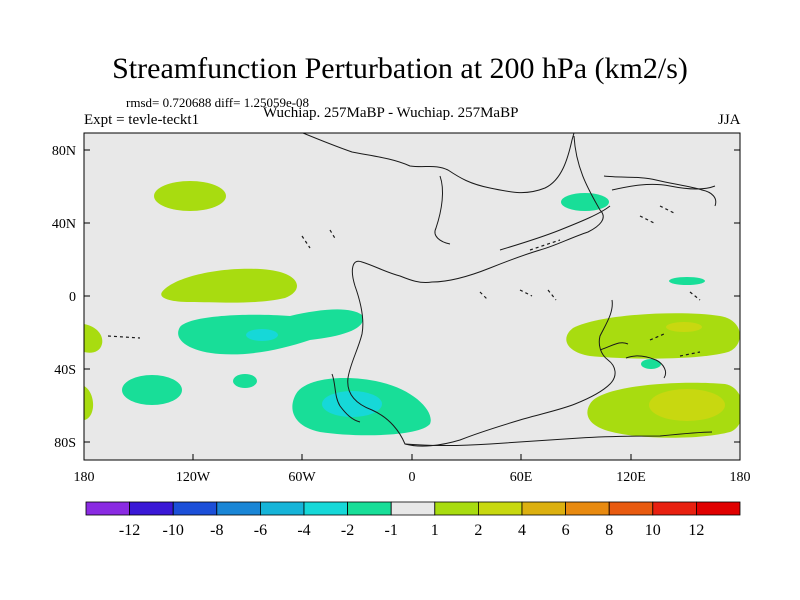  Describe the element at coordinates (412, 477) in the screenshot. I see `lon-tick-label: 0` at that location.